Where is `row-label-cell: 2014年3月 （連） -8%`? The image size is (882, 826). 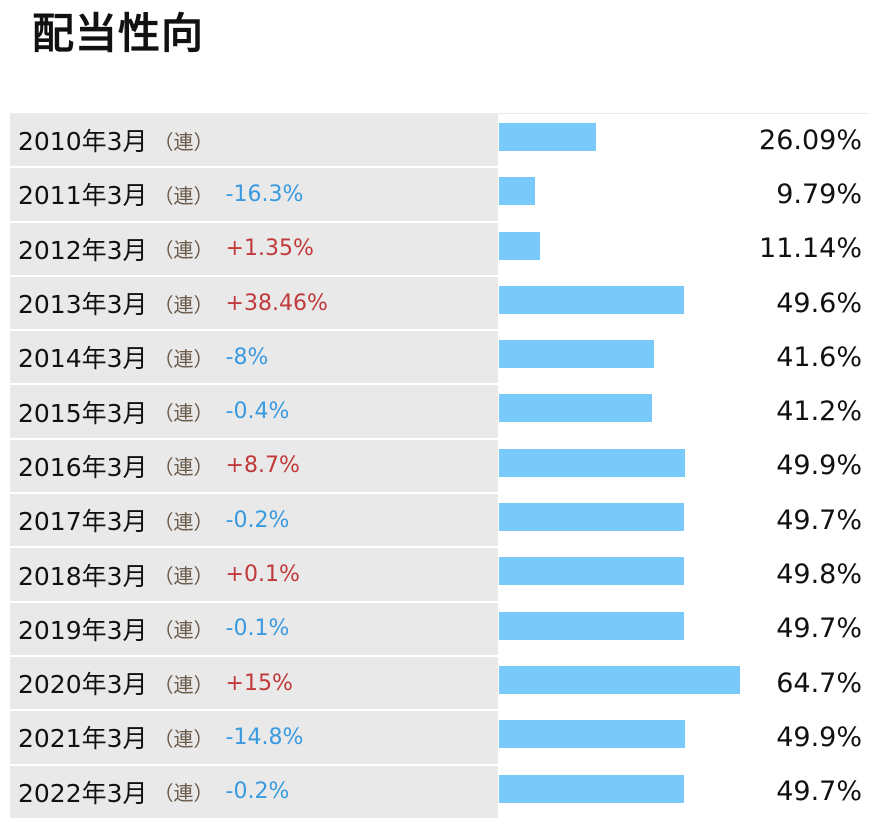 row-label-cell: 2014年3月 （連） -8% is located at coordinates (254, 357).